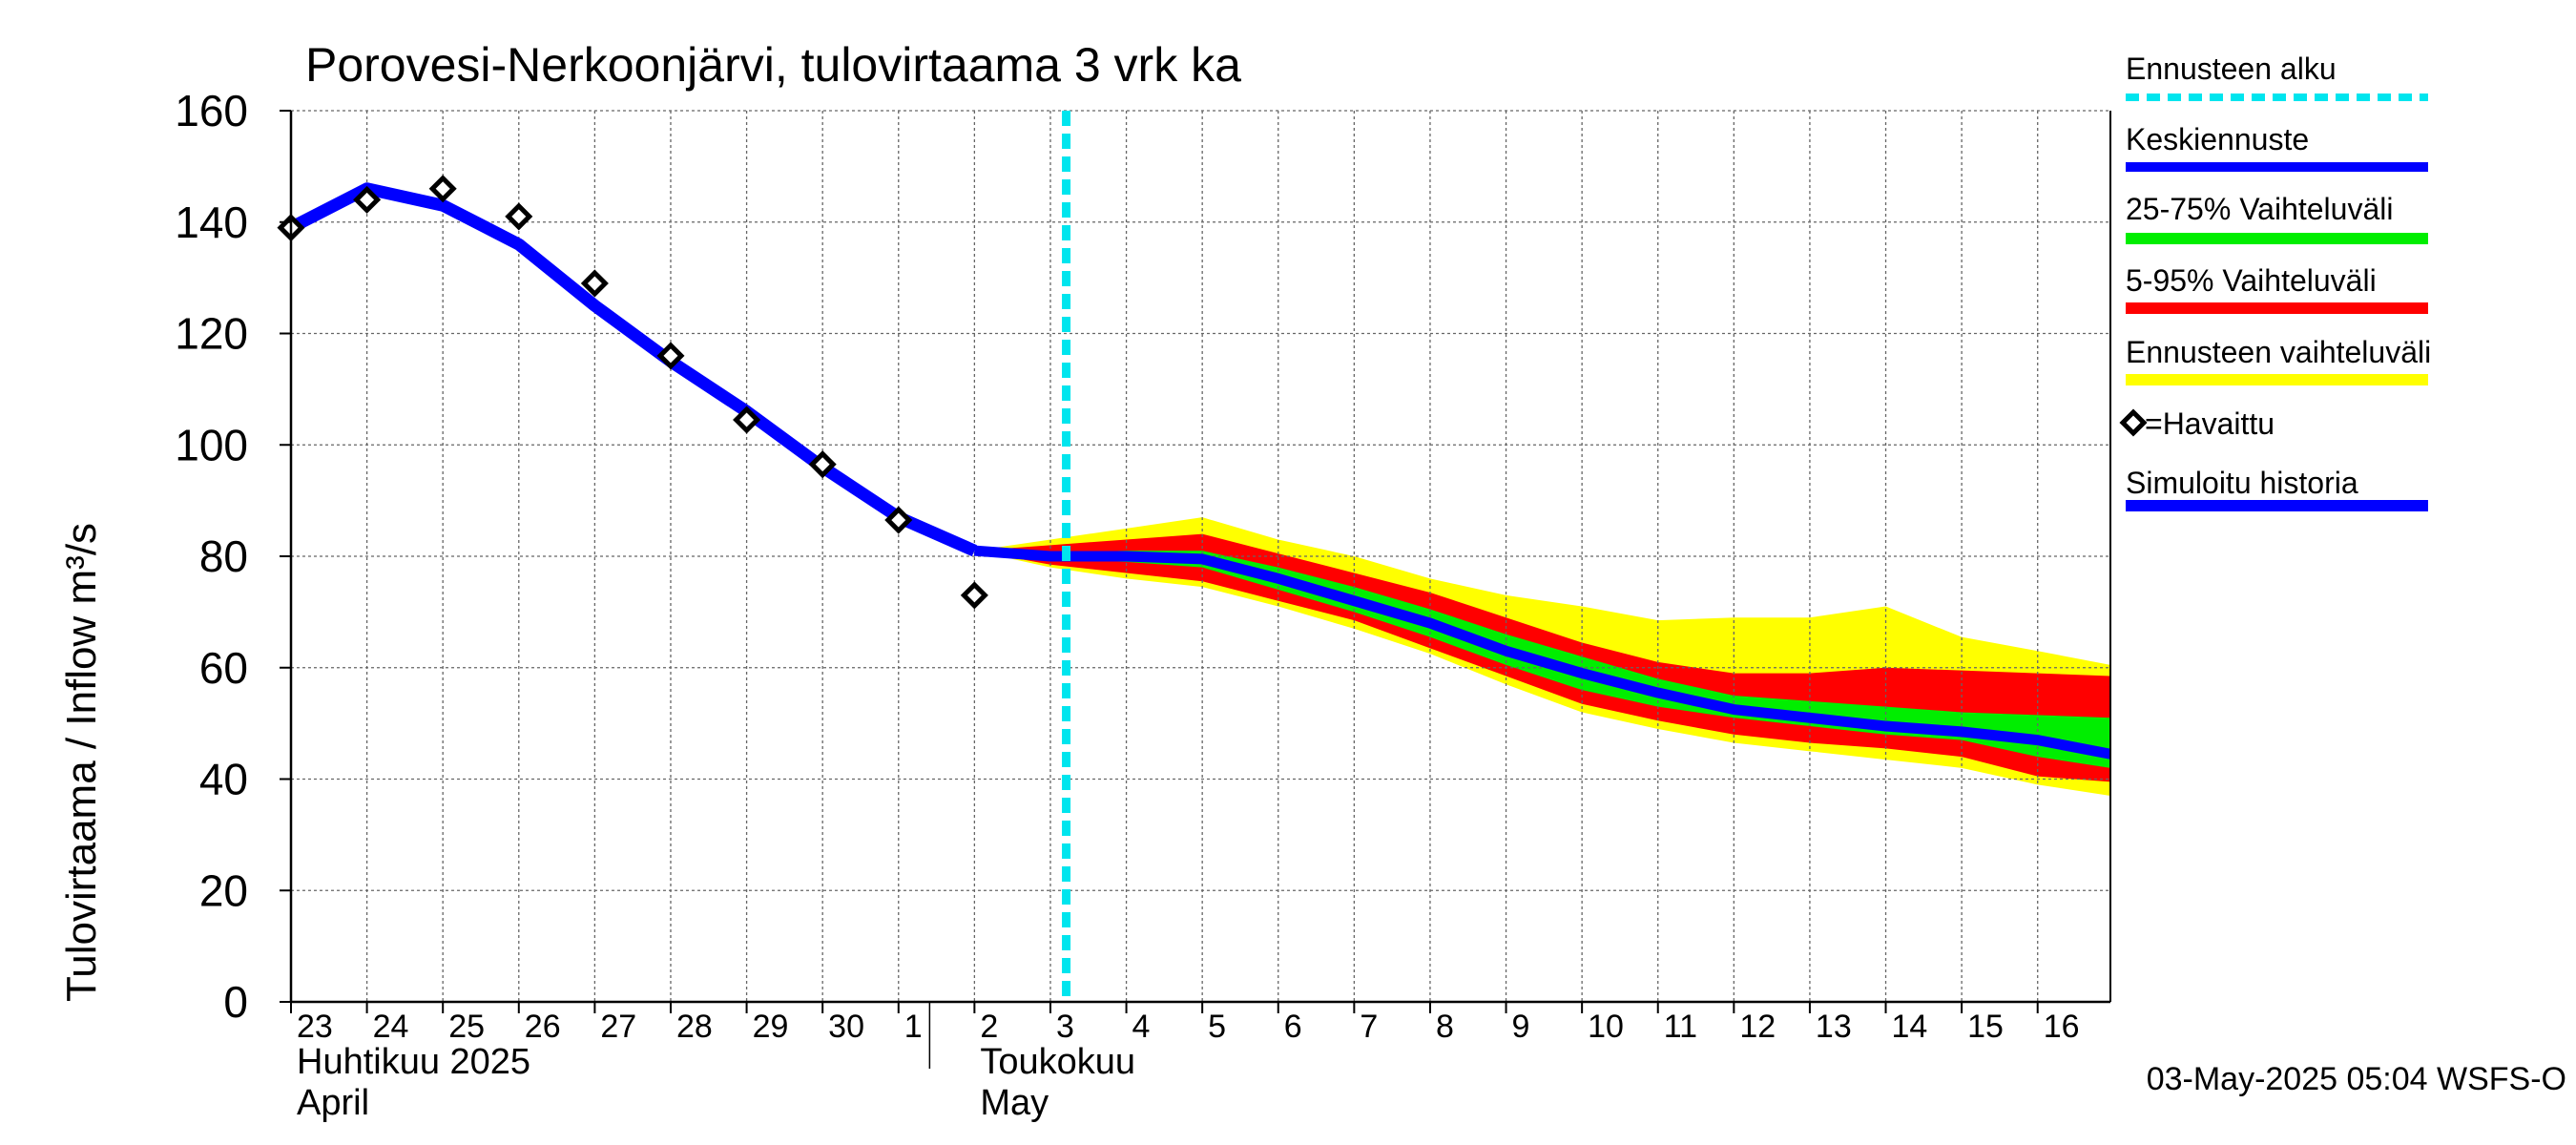  I want to click on x-tick-label: 5, so click(1217, 1027).